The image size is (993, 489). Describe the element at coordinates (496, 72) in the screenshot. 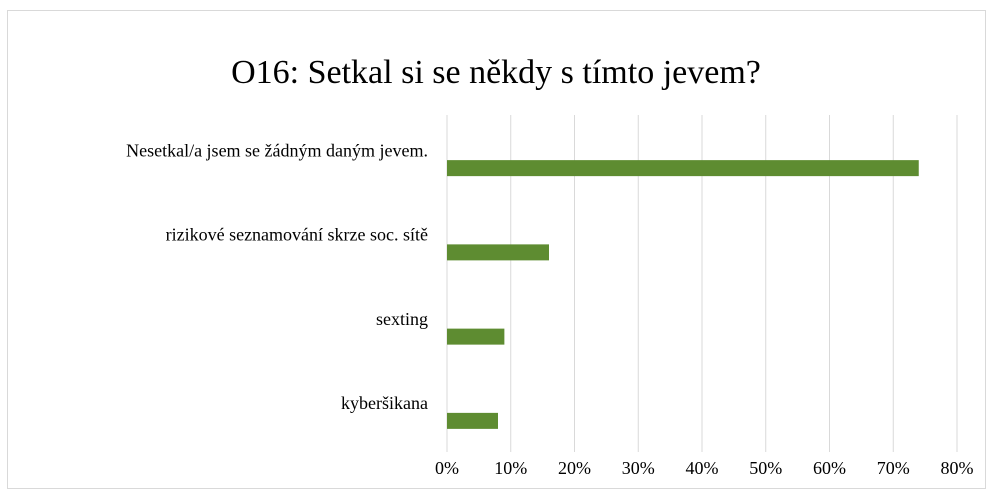

I see `chart-title: O16: Setkal si se někdy s tímto jevem?` at that location.